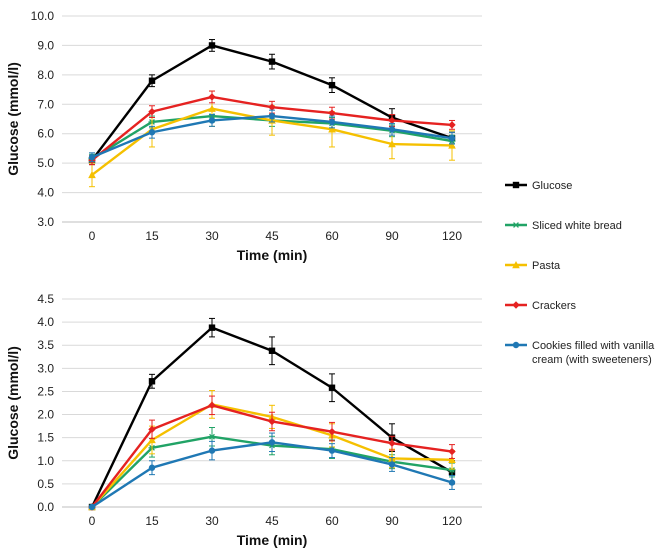 This screenshot has width=669, height=558. I want to click on legend-label: Cookies filled with vanilla, so click(593, 346).